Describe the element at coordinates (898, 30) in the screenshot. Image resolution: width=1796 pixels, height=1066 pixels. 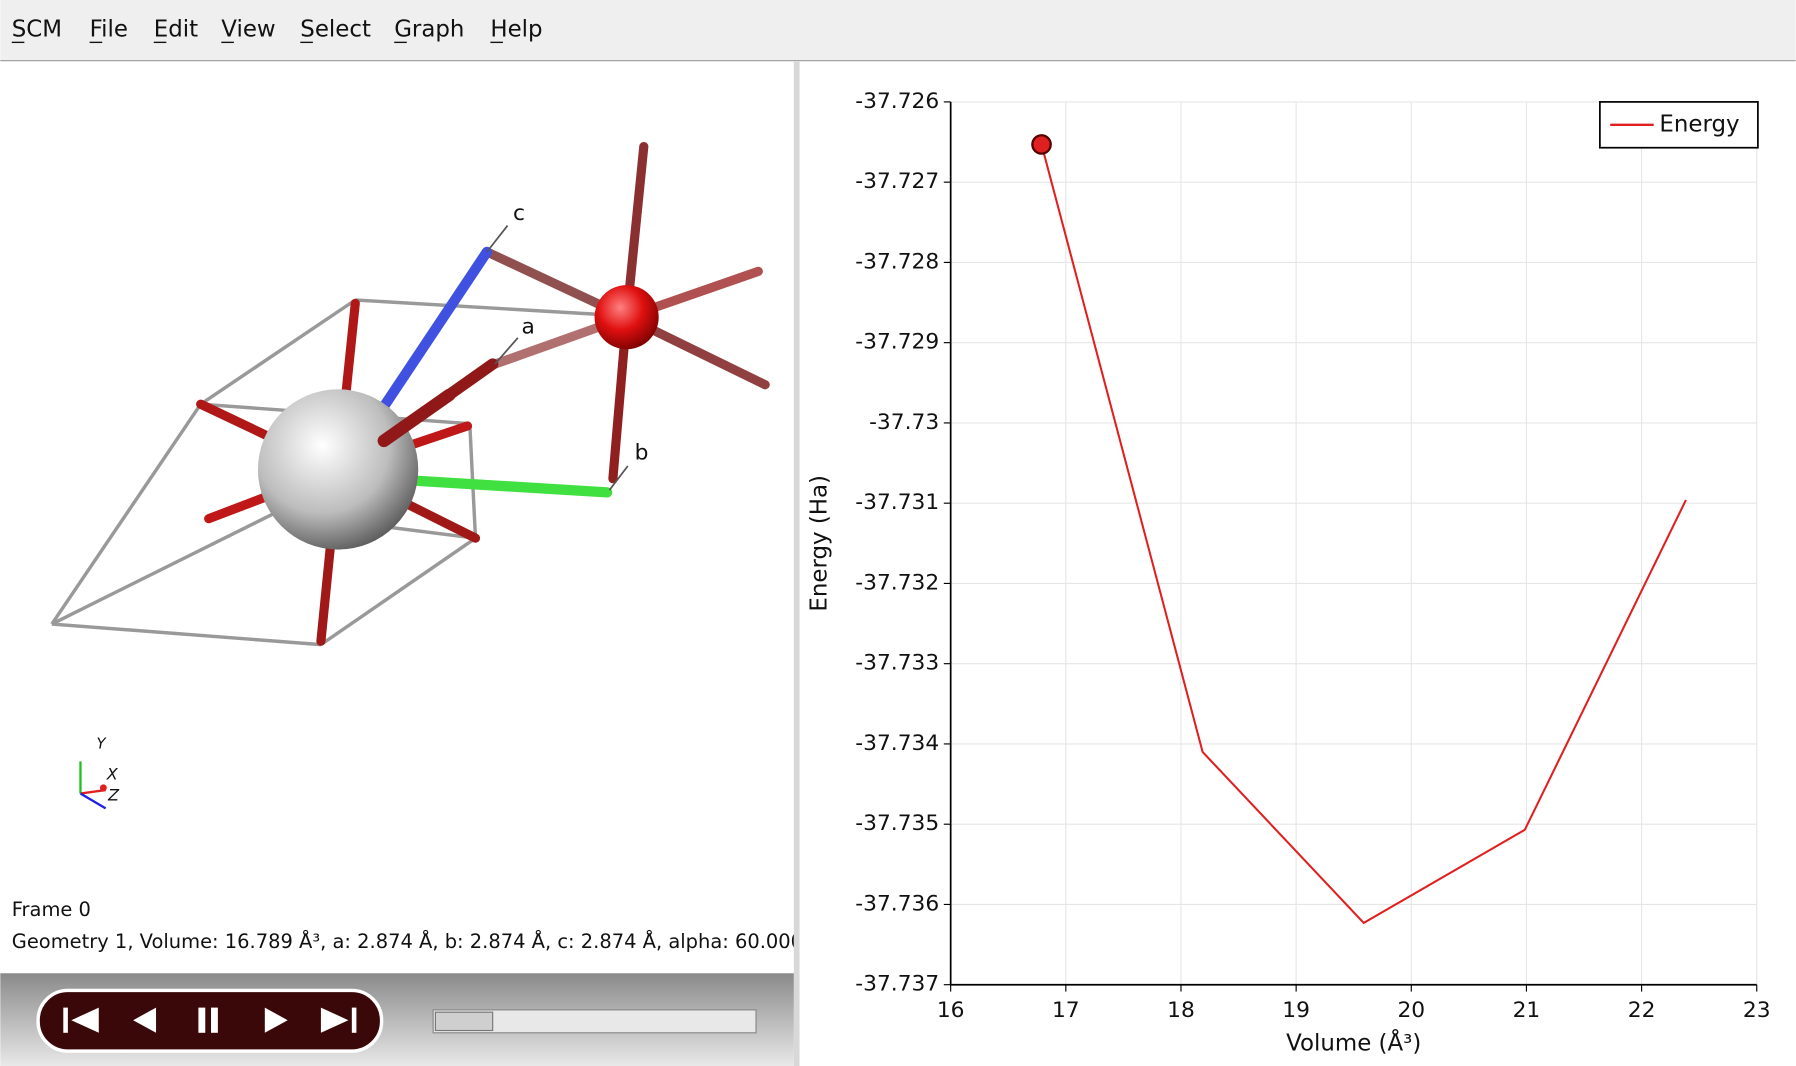
I see `menu-bar` at that location.